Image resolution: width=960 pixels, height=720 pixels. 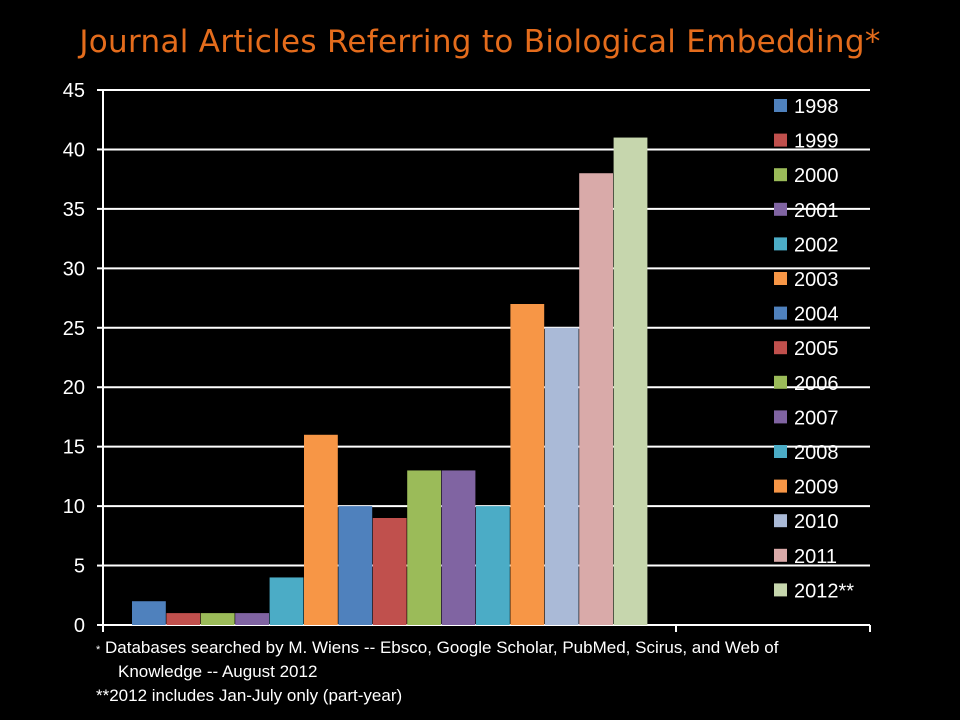 I want to click on legend-label: 2010, so click(x=816, y=522).